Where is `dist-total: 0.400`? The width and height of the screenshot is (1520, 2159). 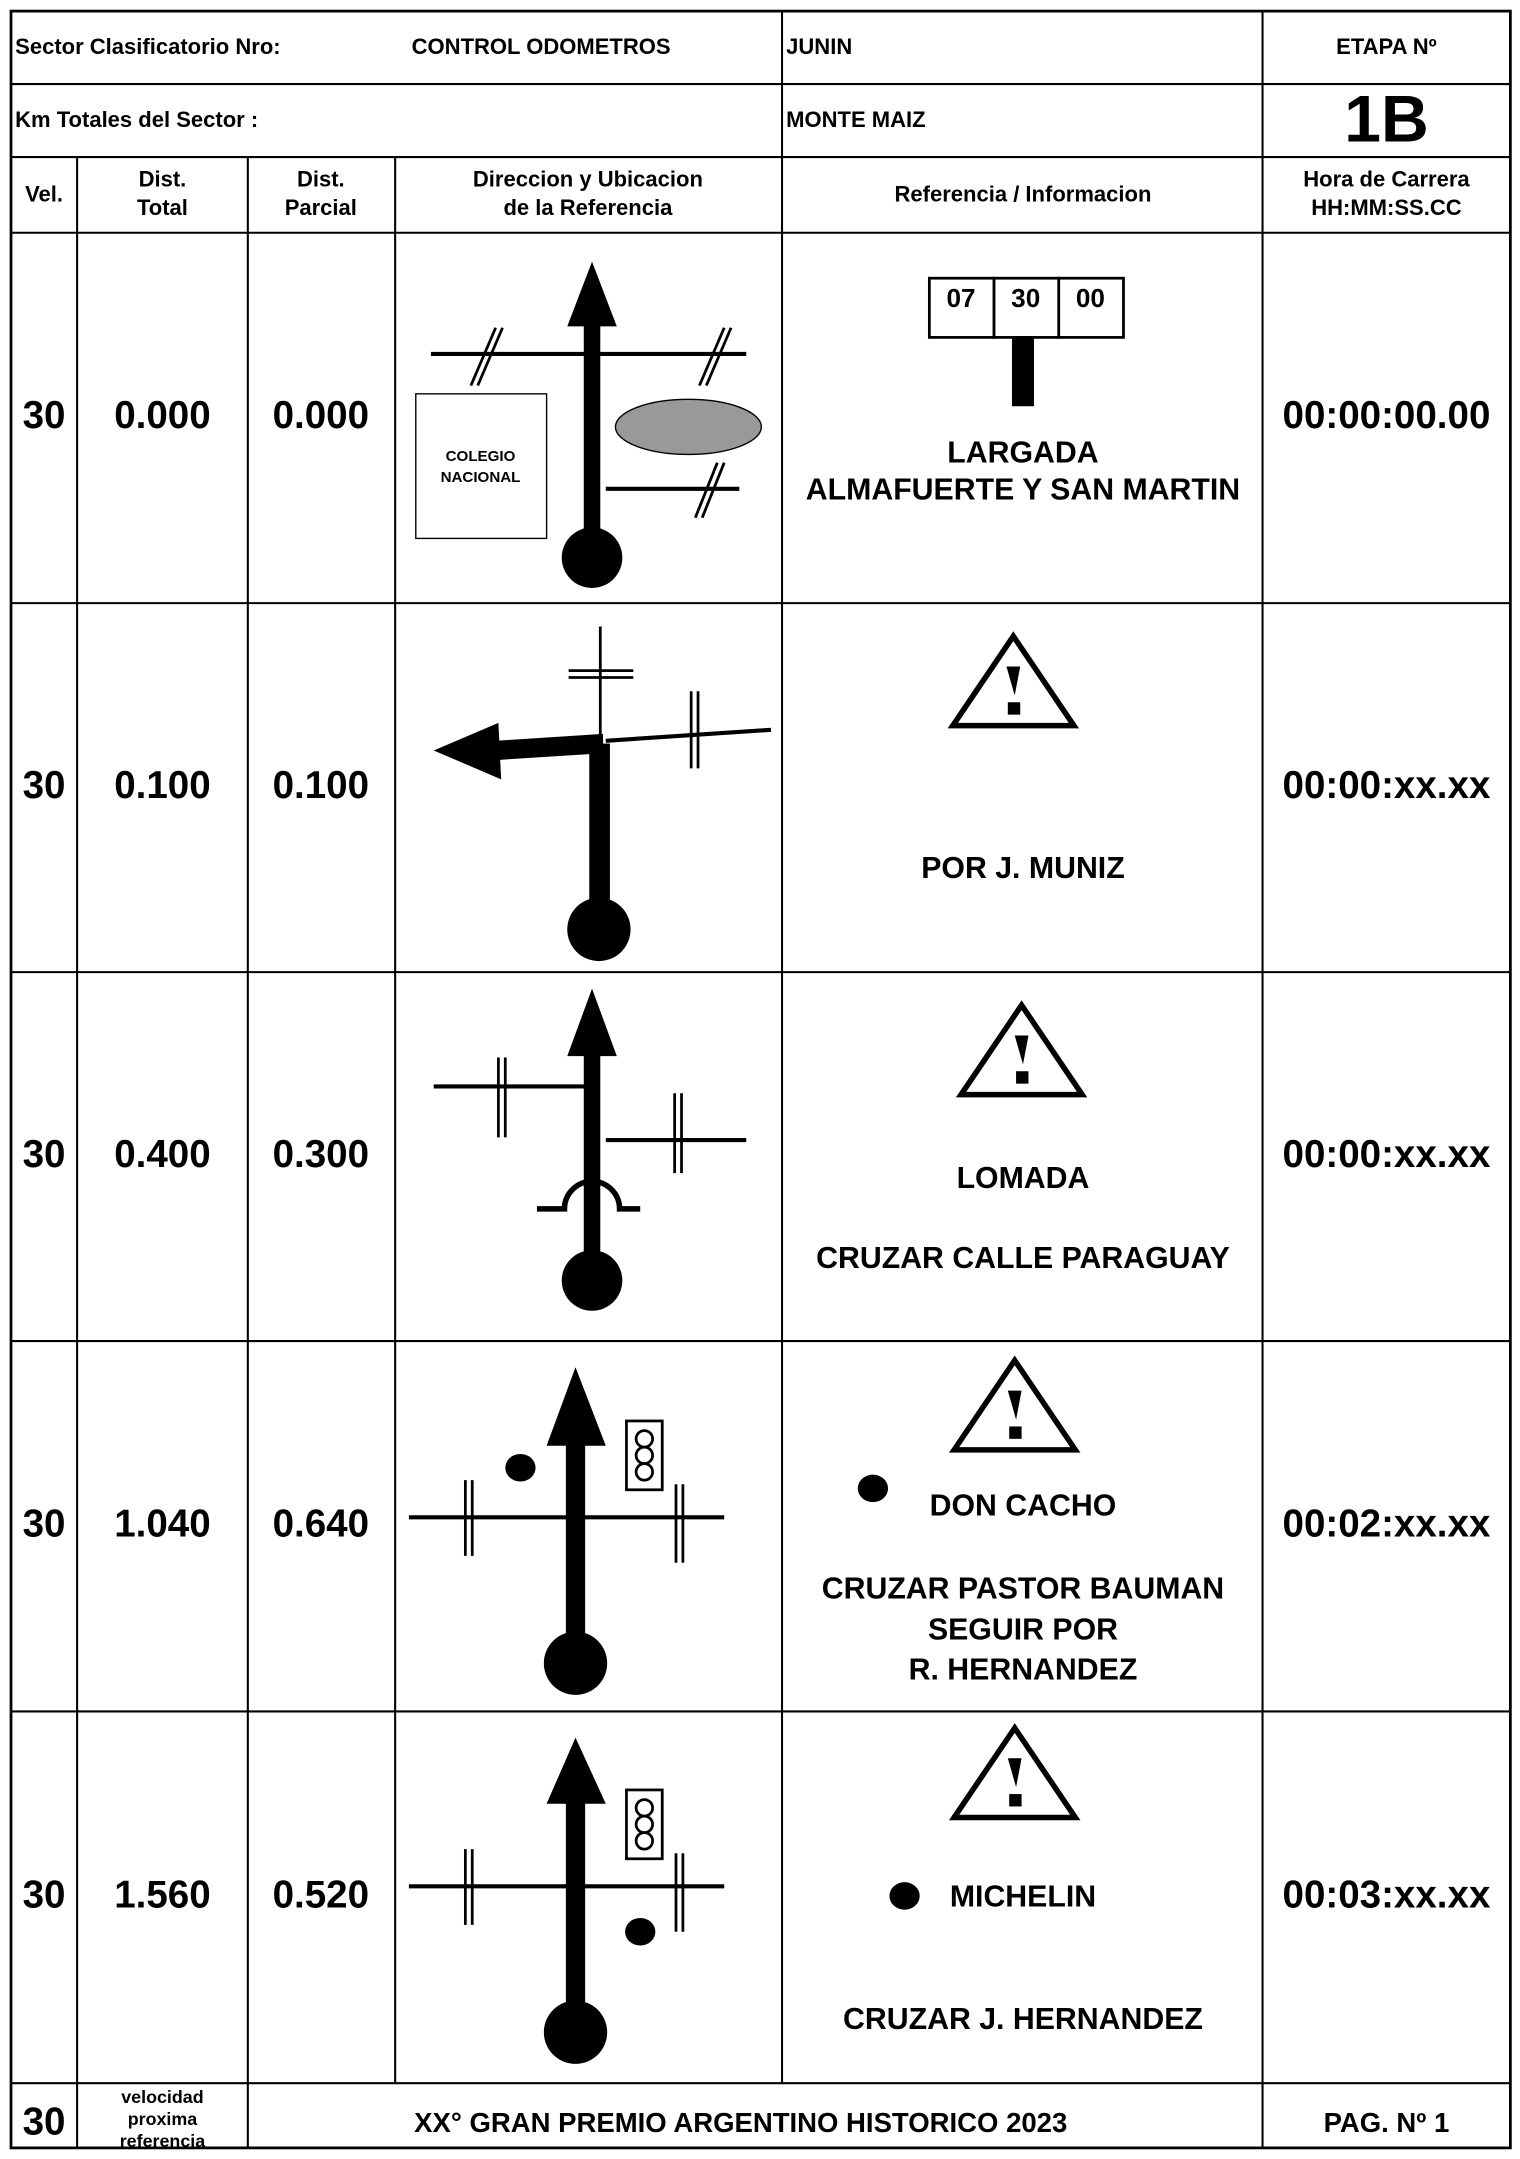 dist-total: 0.400 is located at coordinates (162, 1154).